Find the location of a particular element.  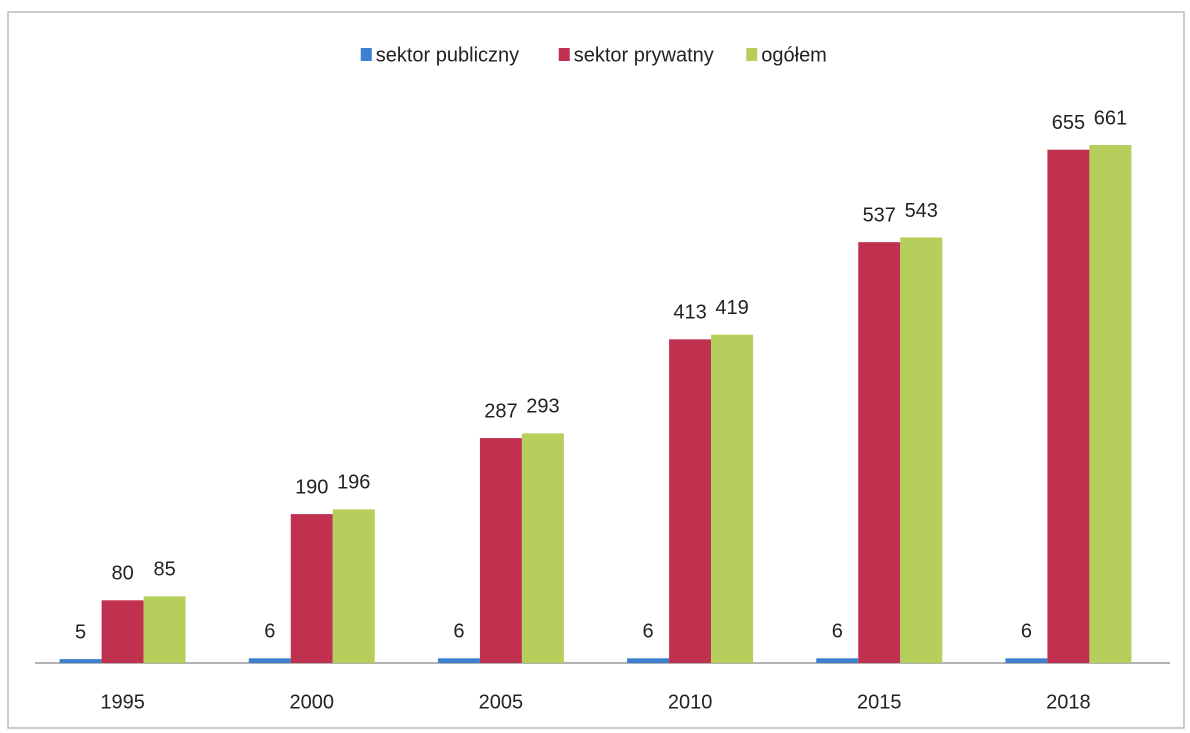

data-label: 287 is located at coordinates (500, 411).